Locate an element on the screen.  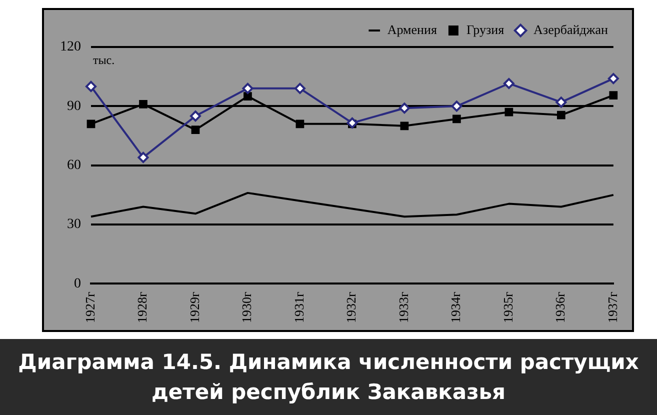
y-tick-label: 0 is located at coordinates (77, 284).